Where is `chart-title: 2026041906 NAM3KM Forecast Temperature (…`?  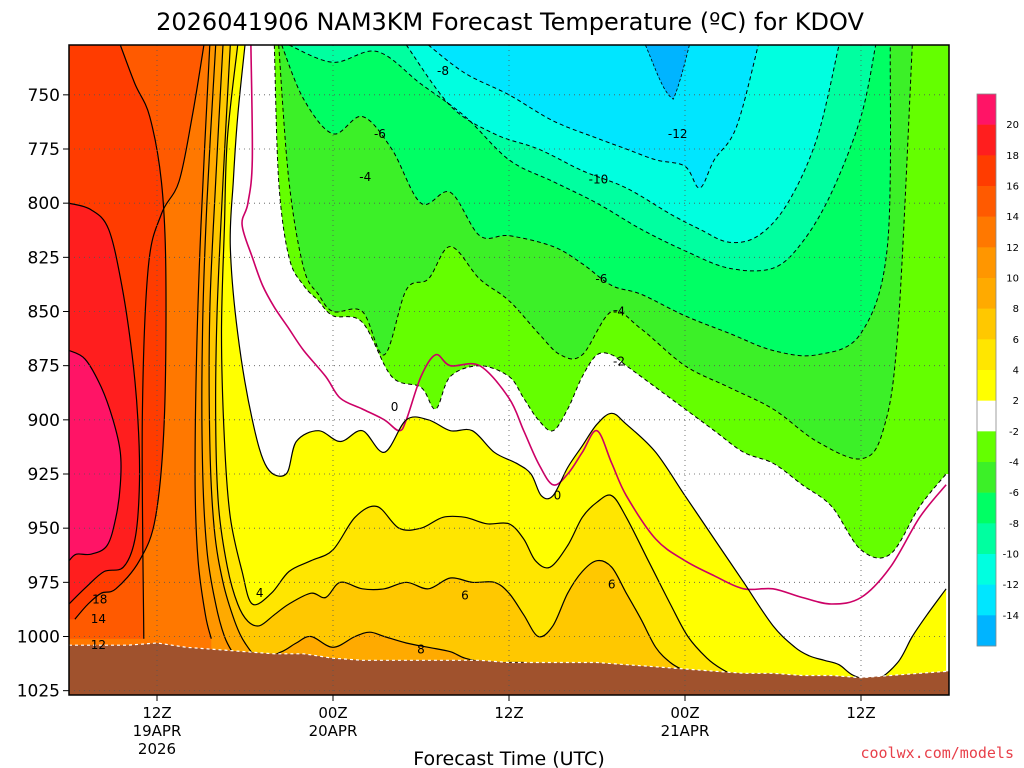
chart-title: 2026041906 NAM3KM Forecast Temperature (… is located at coordinates (510, 22).